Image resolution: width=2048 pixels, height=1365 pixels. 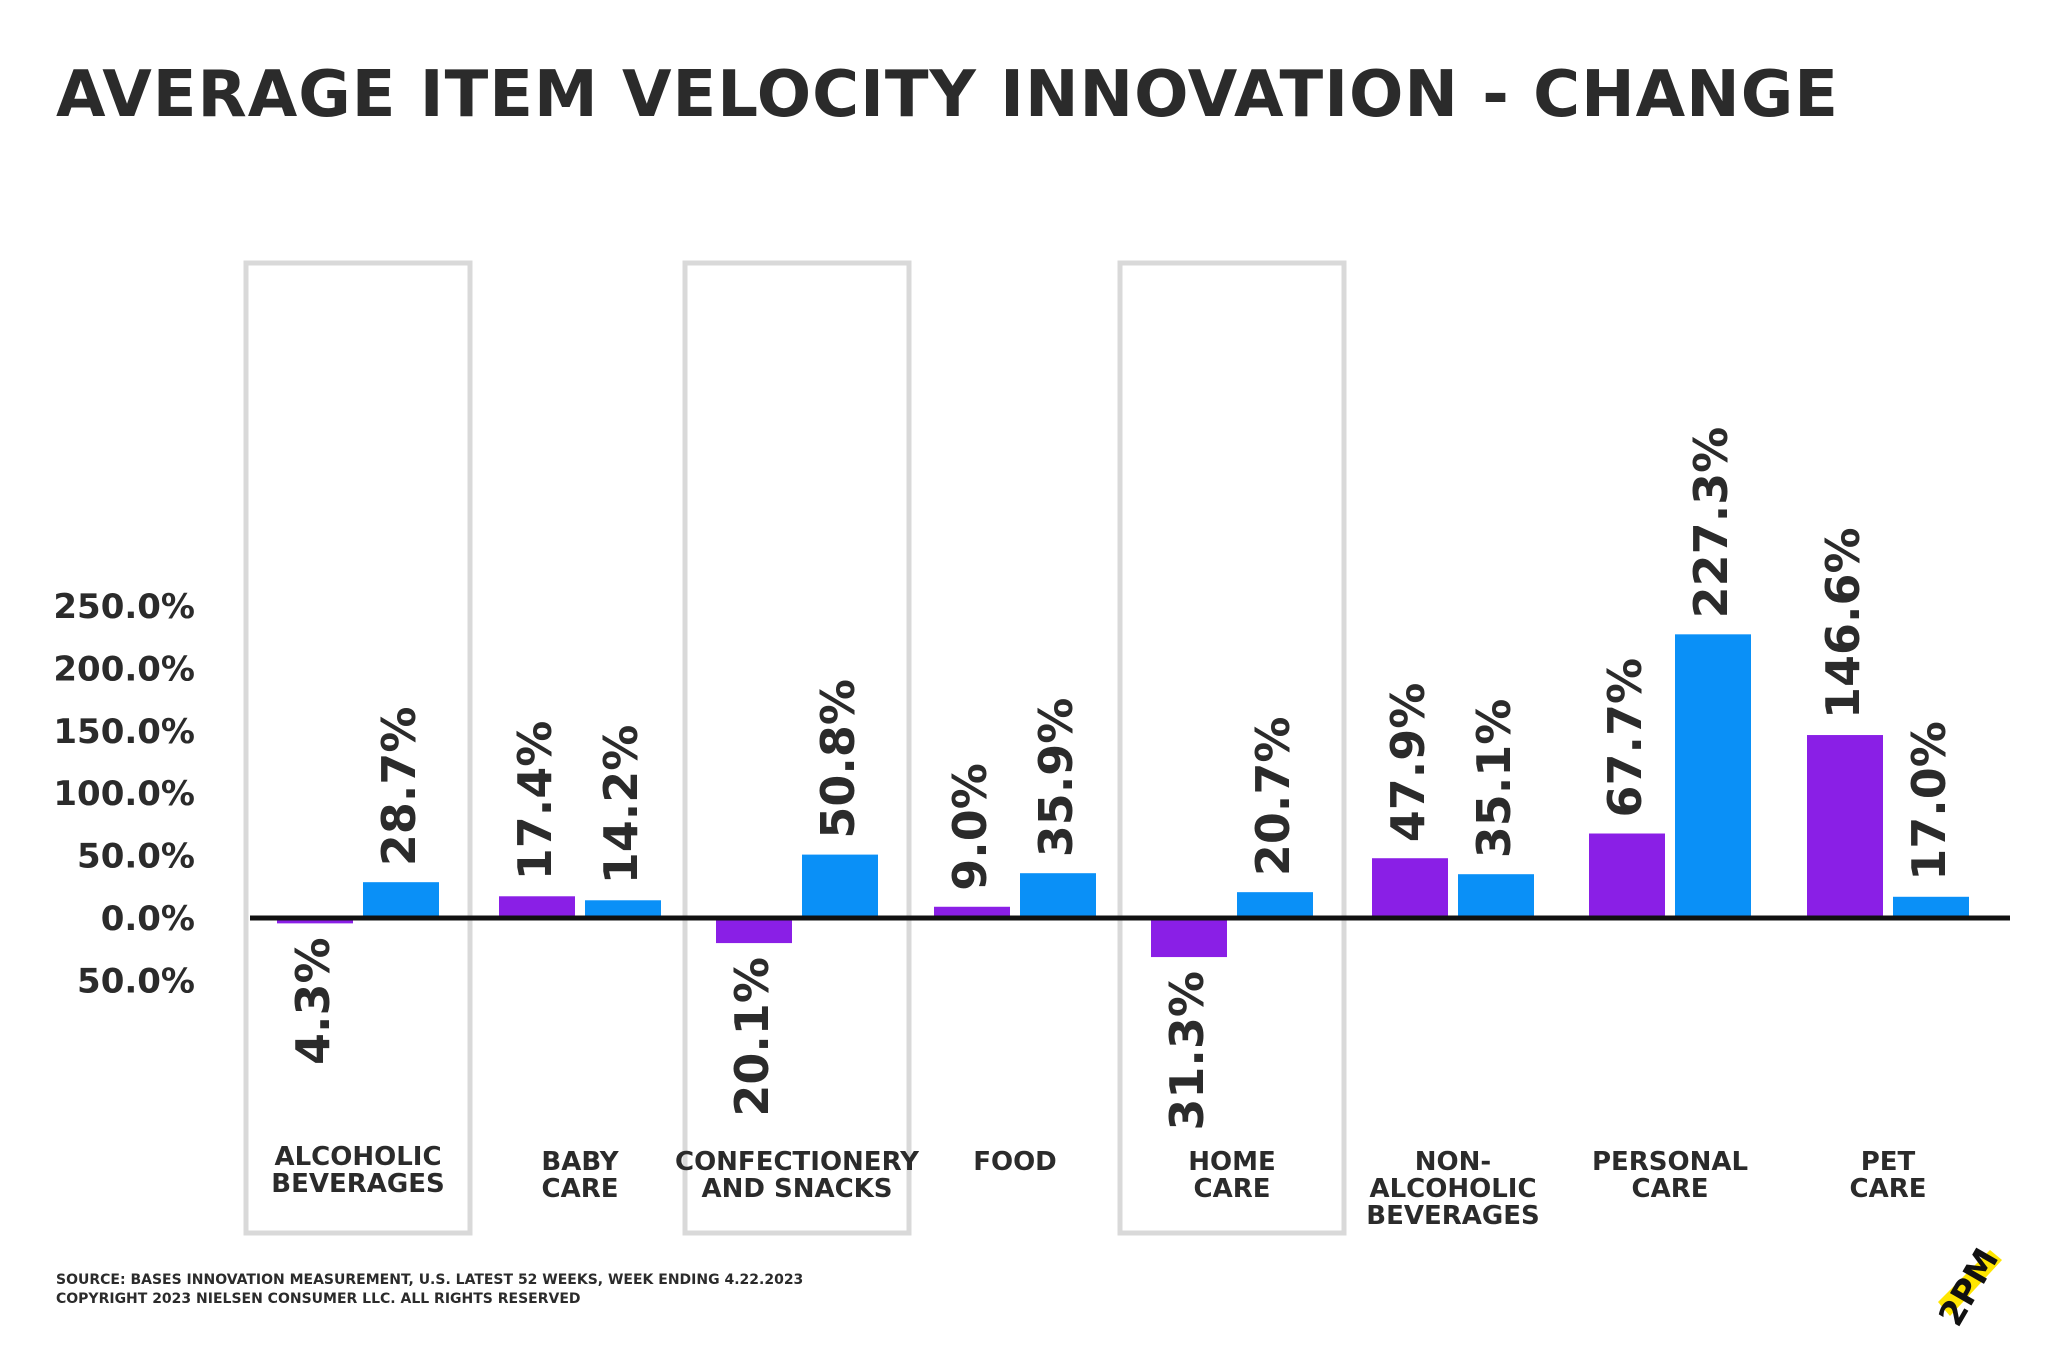 I want to click on data-label-series-purple-5: 47.9%, so click(x=1408, y=763).